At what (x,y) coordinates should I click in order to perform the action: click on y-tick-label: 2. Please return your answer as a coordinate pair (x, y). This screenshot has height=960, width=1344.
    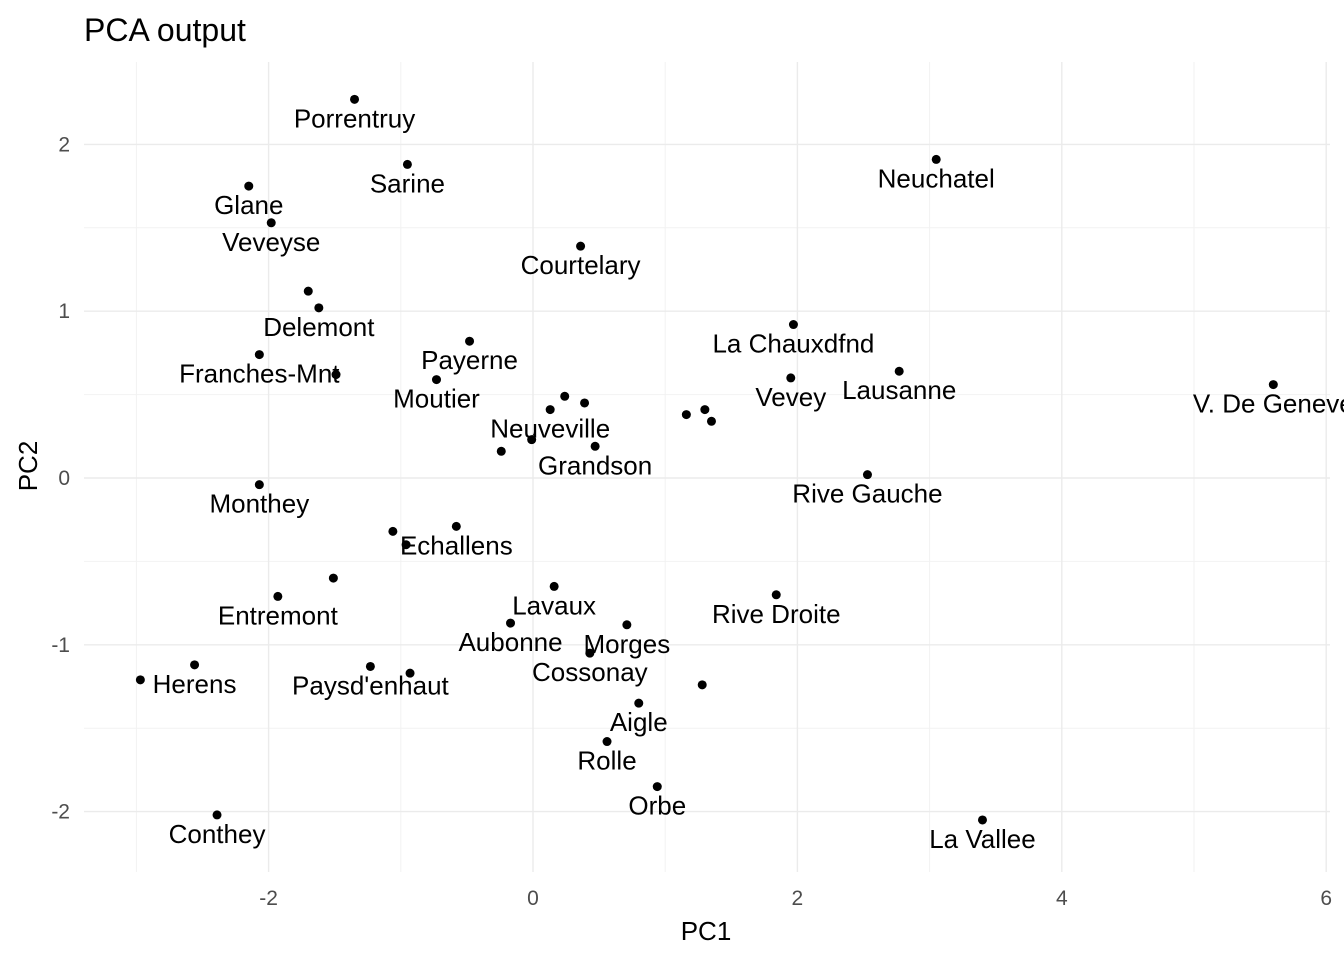
    Looking at the image, I should click on (64, 144).